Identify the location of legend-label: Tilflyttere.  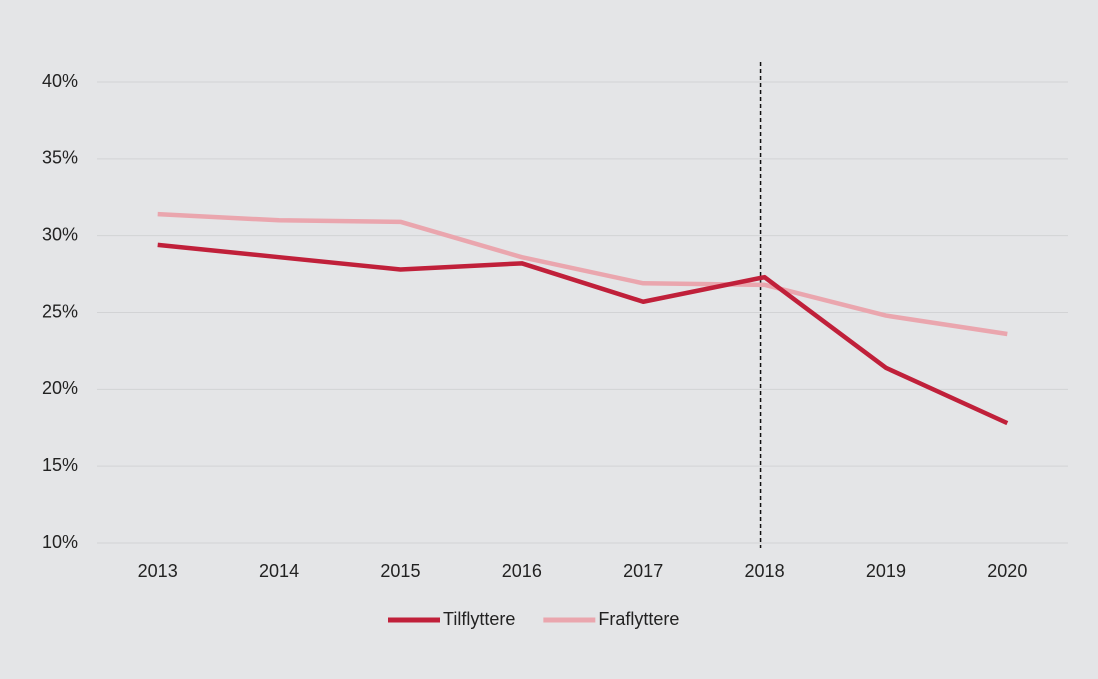
(479, 619).